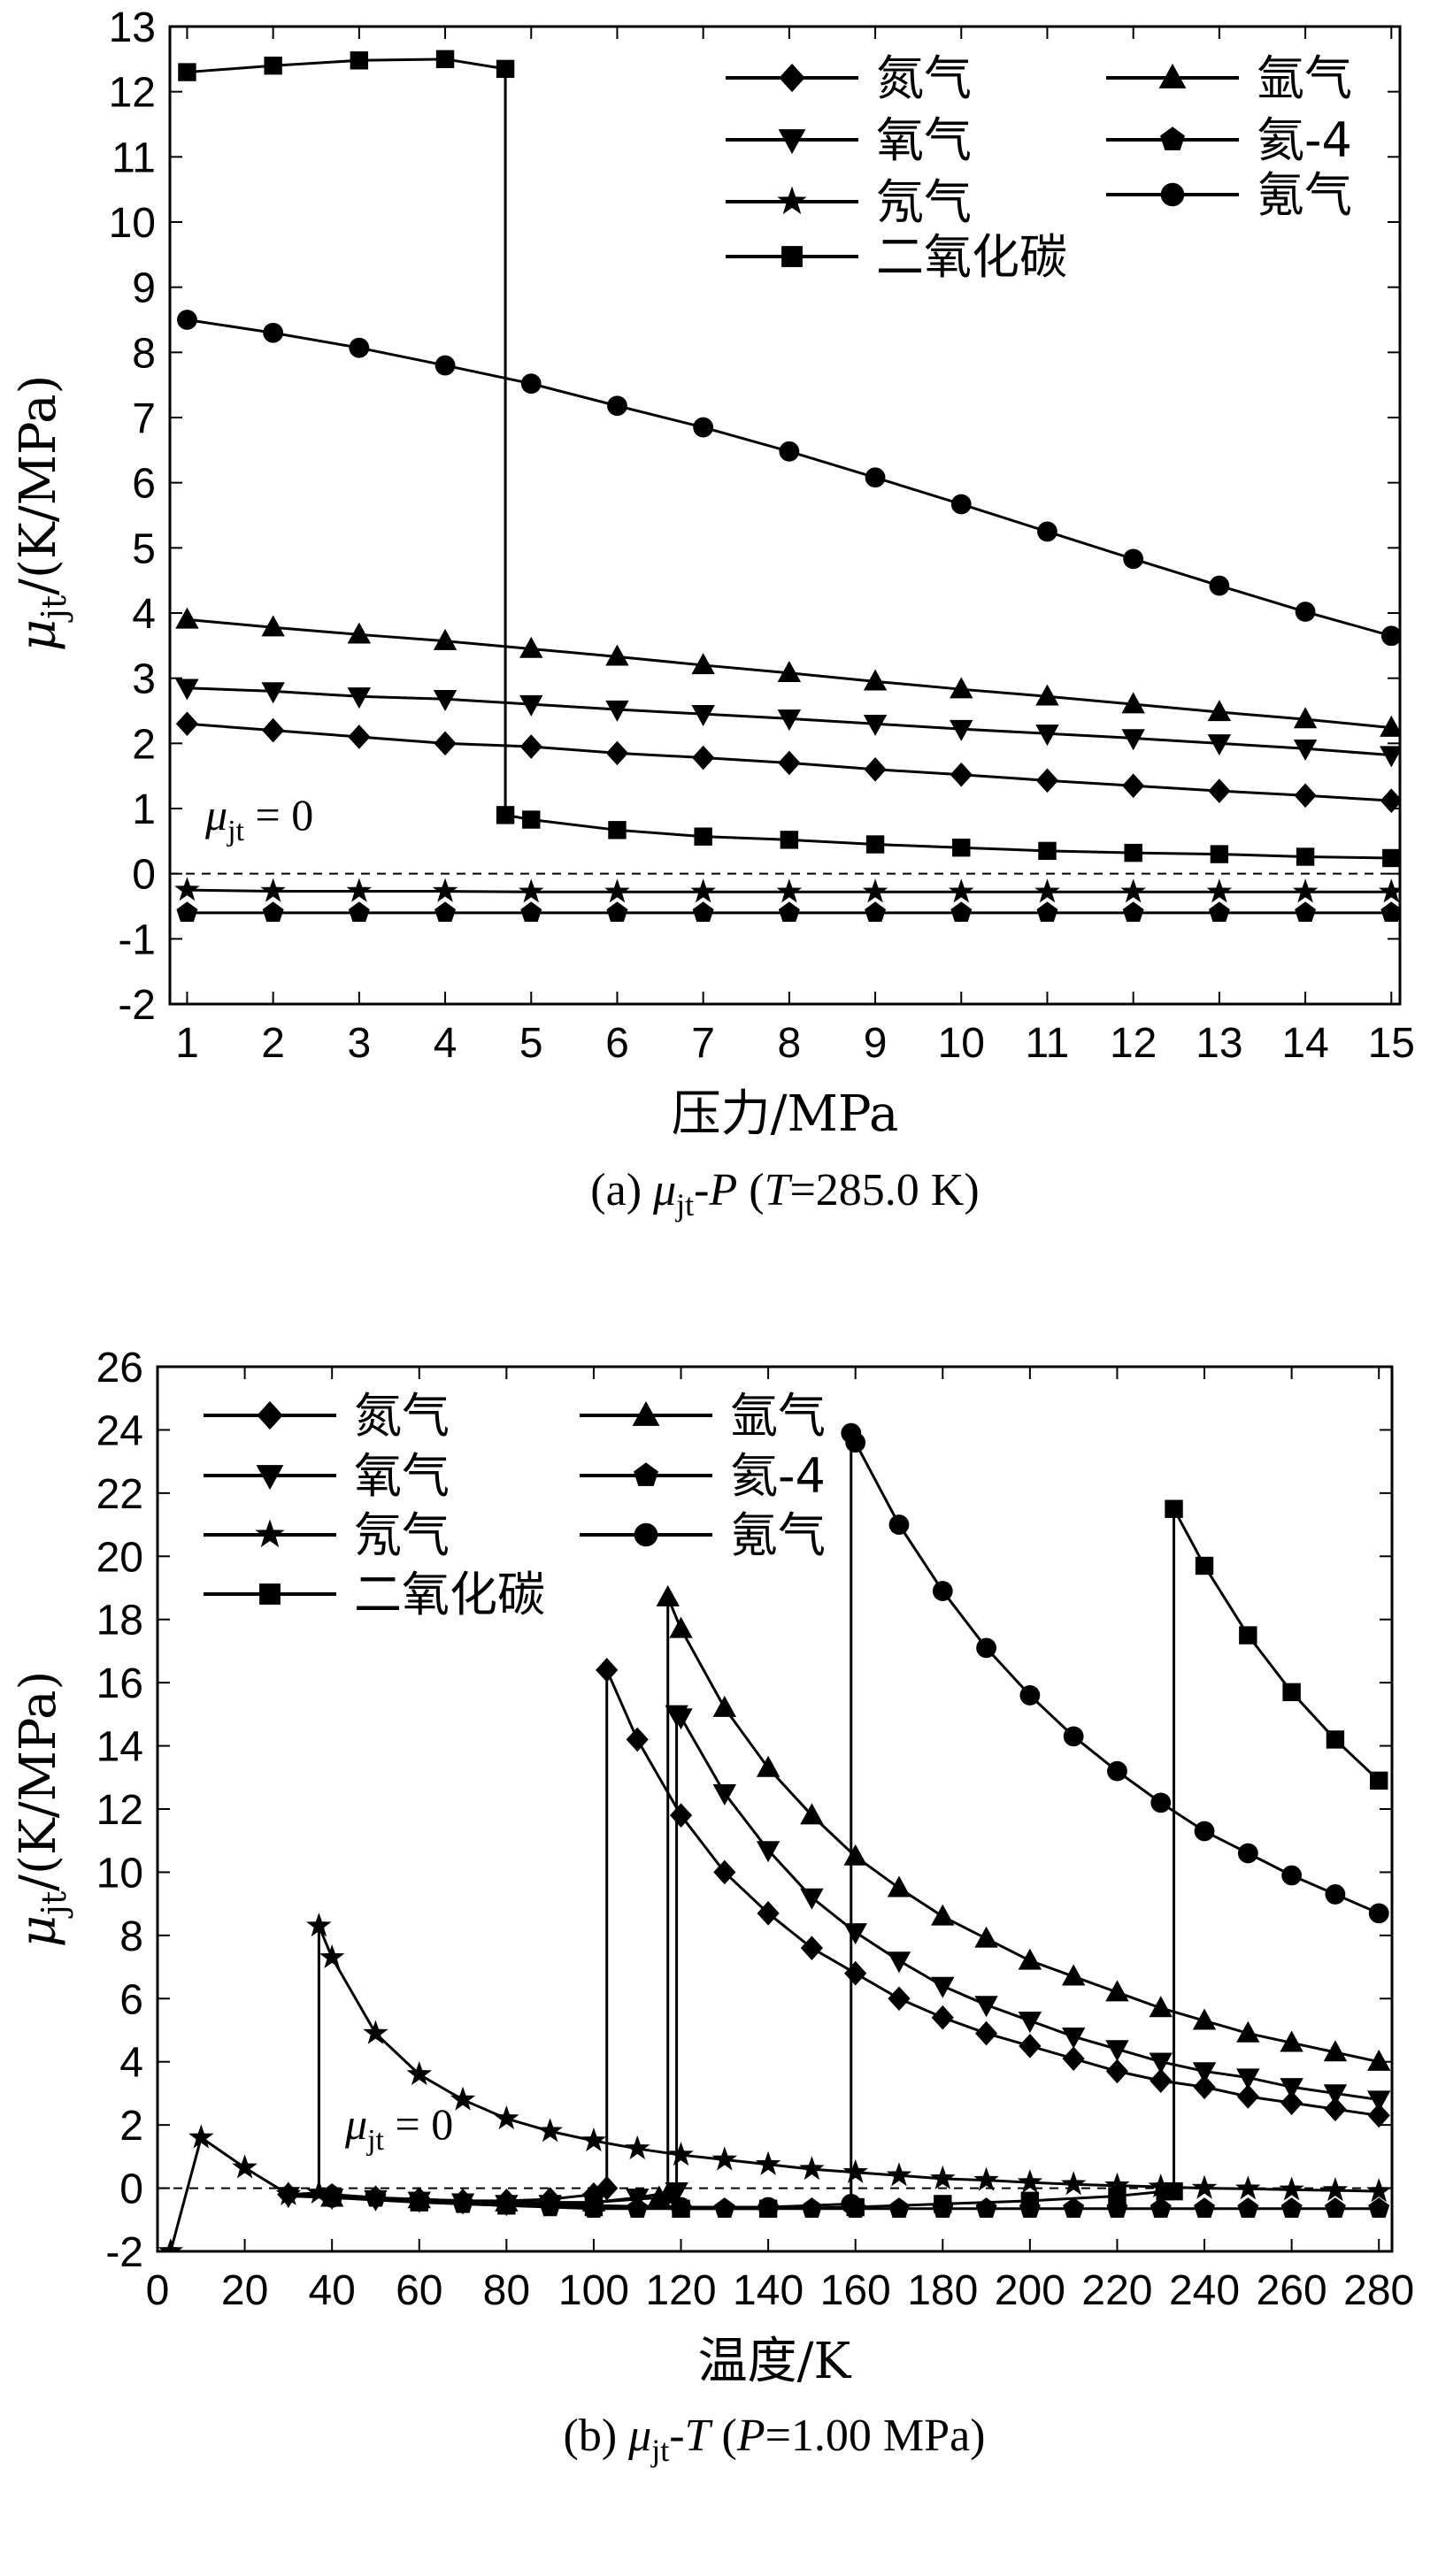 Image resolution: width=1438 pixels, height=2576 pixels. I want to click on y-tick-label: 1, so click(144, 809).